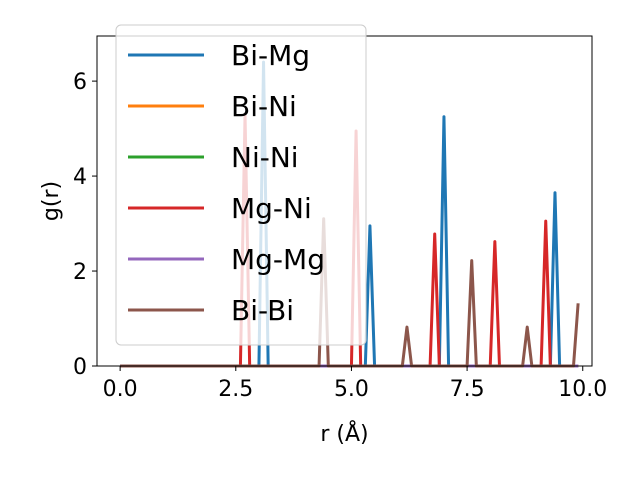  What do you see at coordinates (120, 389) in the screenshot?
I see `x-tick-label: 0.0` at bounding box center [120, 389].